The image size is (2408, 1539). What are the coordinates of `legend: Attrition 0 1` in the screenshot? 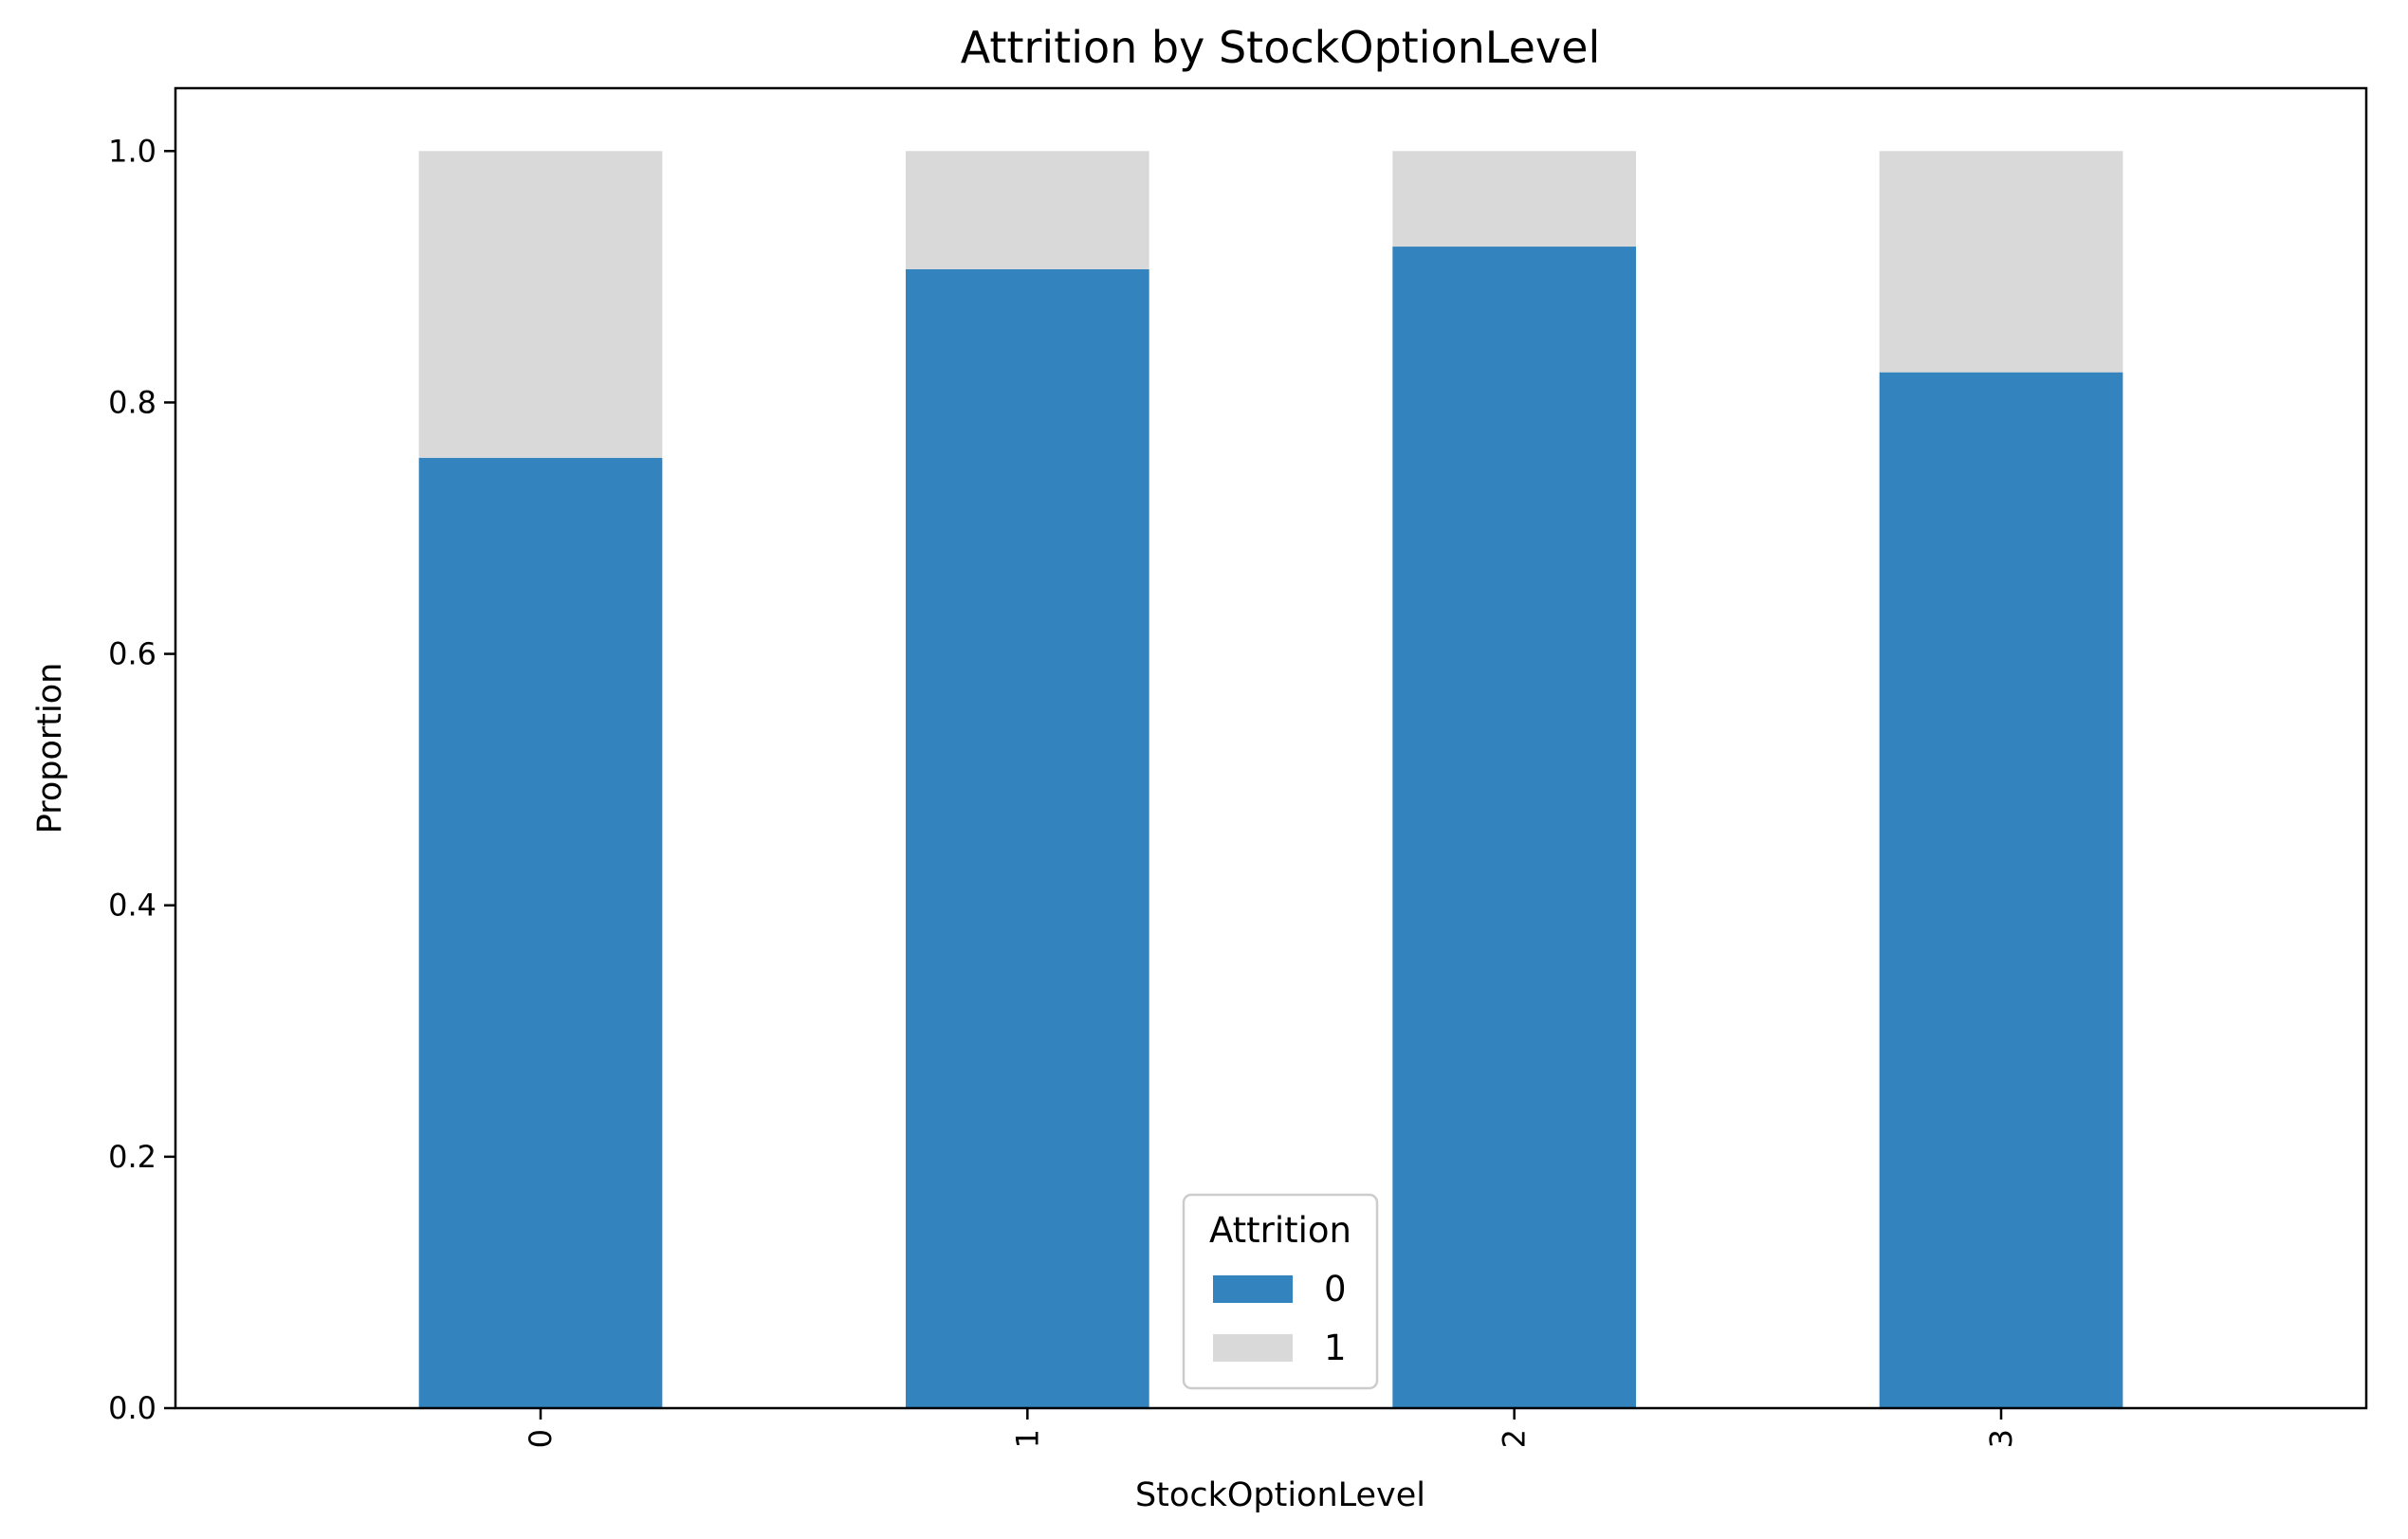 It's located at (1280, 1291).